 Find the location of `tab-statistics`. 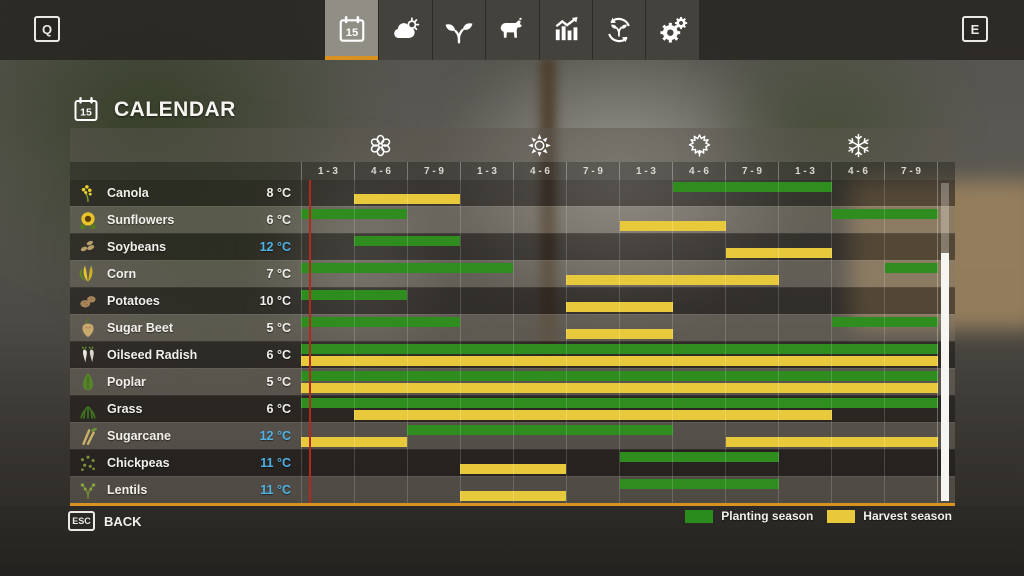

tab-statistics is located at coordinates (565, 30).